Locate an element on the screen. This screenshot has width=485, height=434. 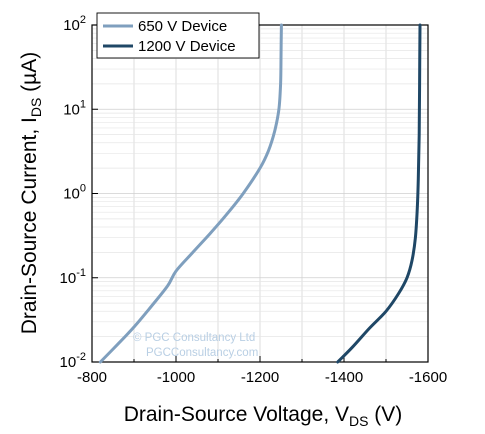
watermark: © PGC Consultancy Ltd PGCConsultancy.com is located at coordinates (195, 345).